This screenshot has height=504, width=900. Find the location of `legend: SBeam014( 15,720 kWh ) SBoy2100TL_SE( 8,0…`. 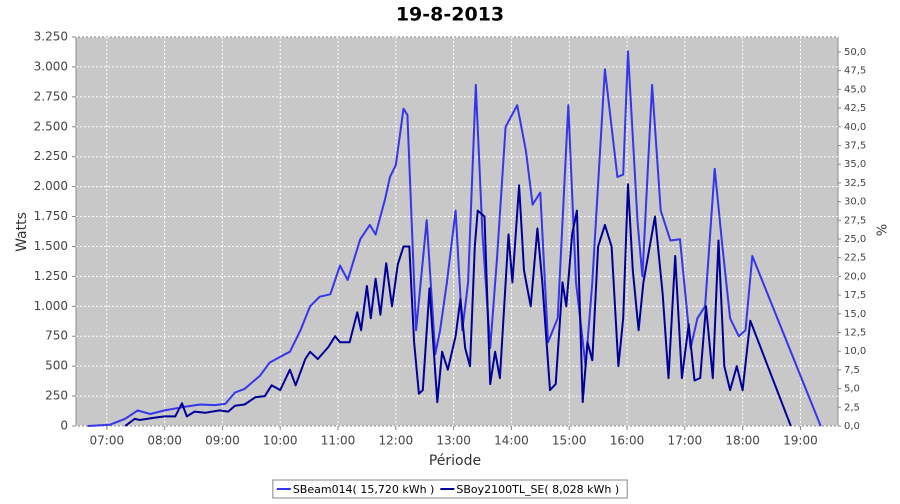

legend: SBeam014( 15,720 kWh ) SBoy2100TL_SE( 8,0… is located at coordinates (450, 489).